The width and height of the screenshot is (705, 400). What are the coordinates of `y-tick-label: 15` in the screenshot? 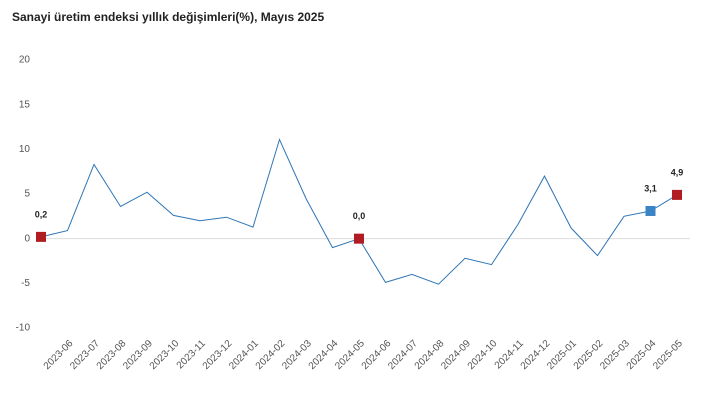 It's located at (25, 104).